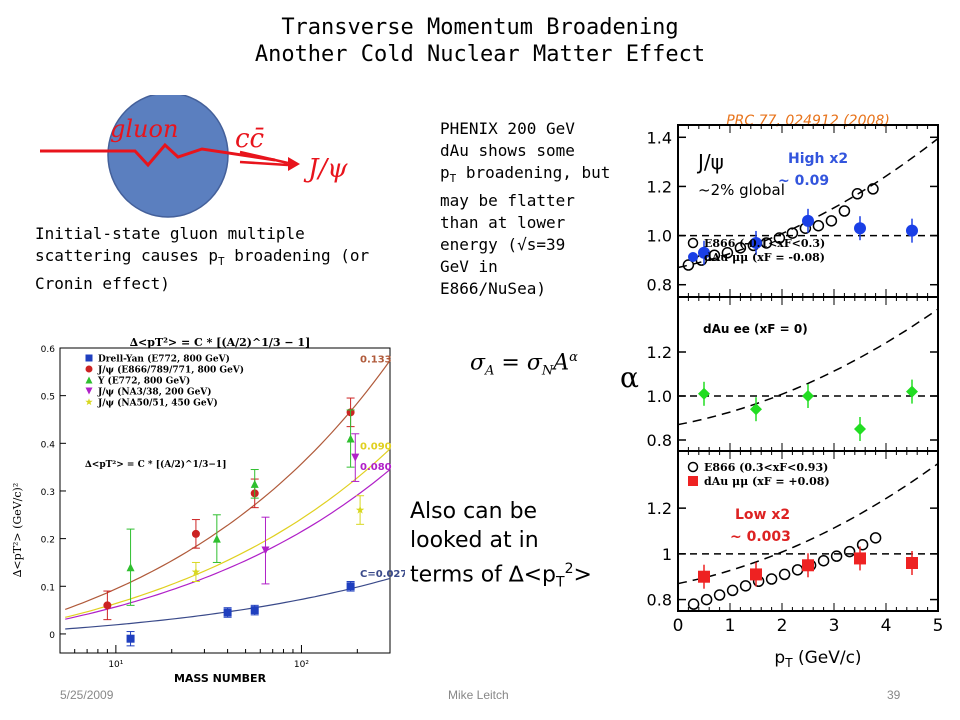 This screenshot has height=720, width=960. Describe the element at coordinates (48, 398) in the screenshot. I see `y-tick-label: 0.5` at that location.